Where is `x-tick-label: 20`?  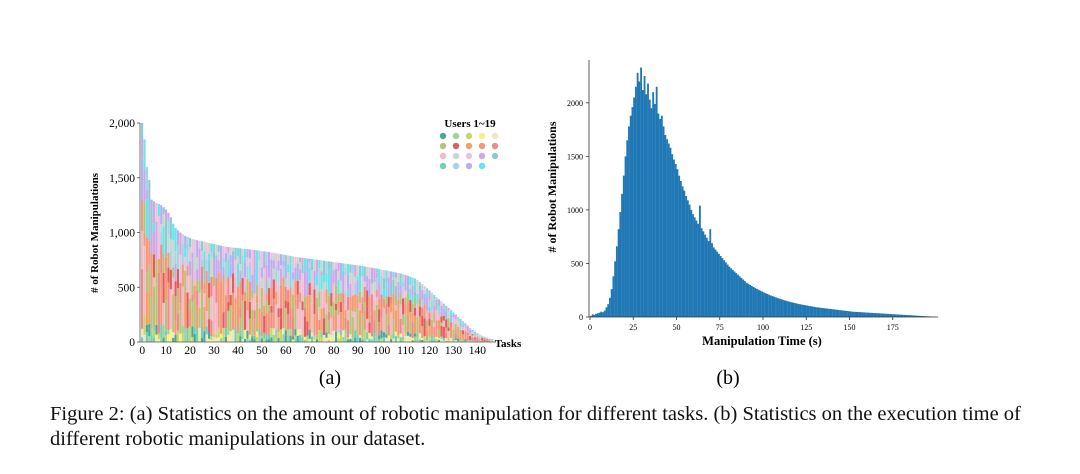 x-tick-label: 20 is located at coordinates (190, 351).